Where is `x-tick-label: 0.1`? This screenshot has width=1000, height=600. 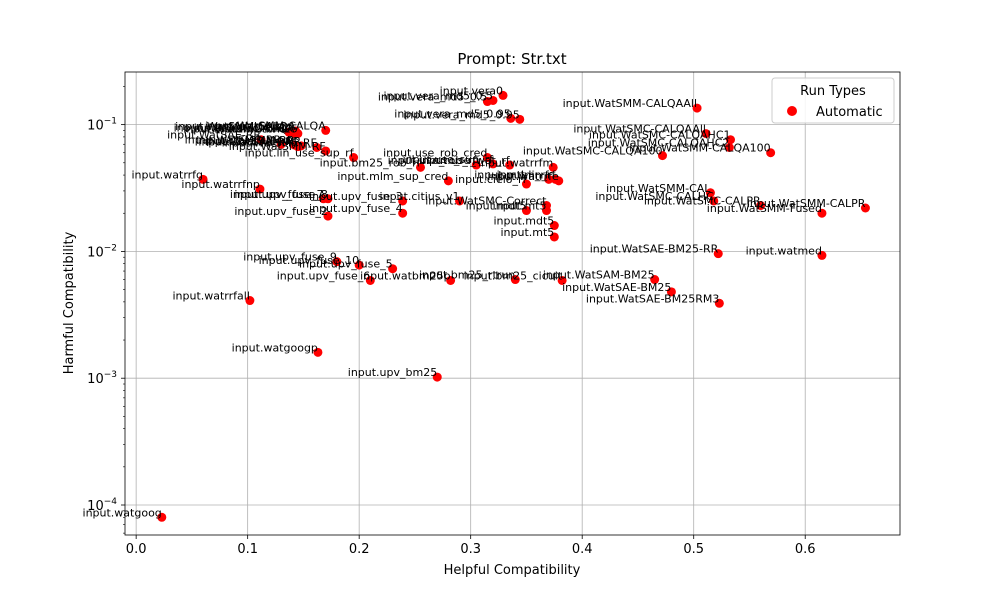 x-tick-label: 0.1 is located at coordinates (247, 549).